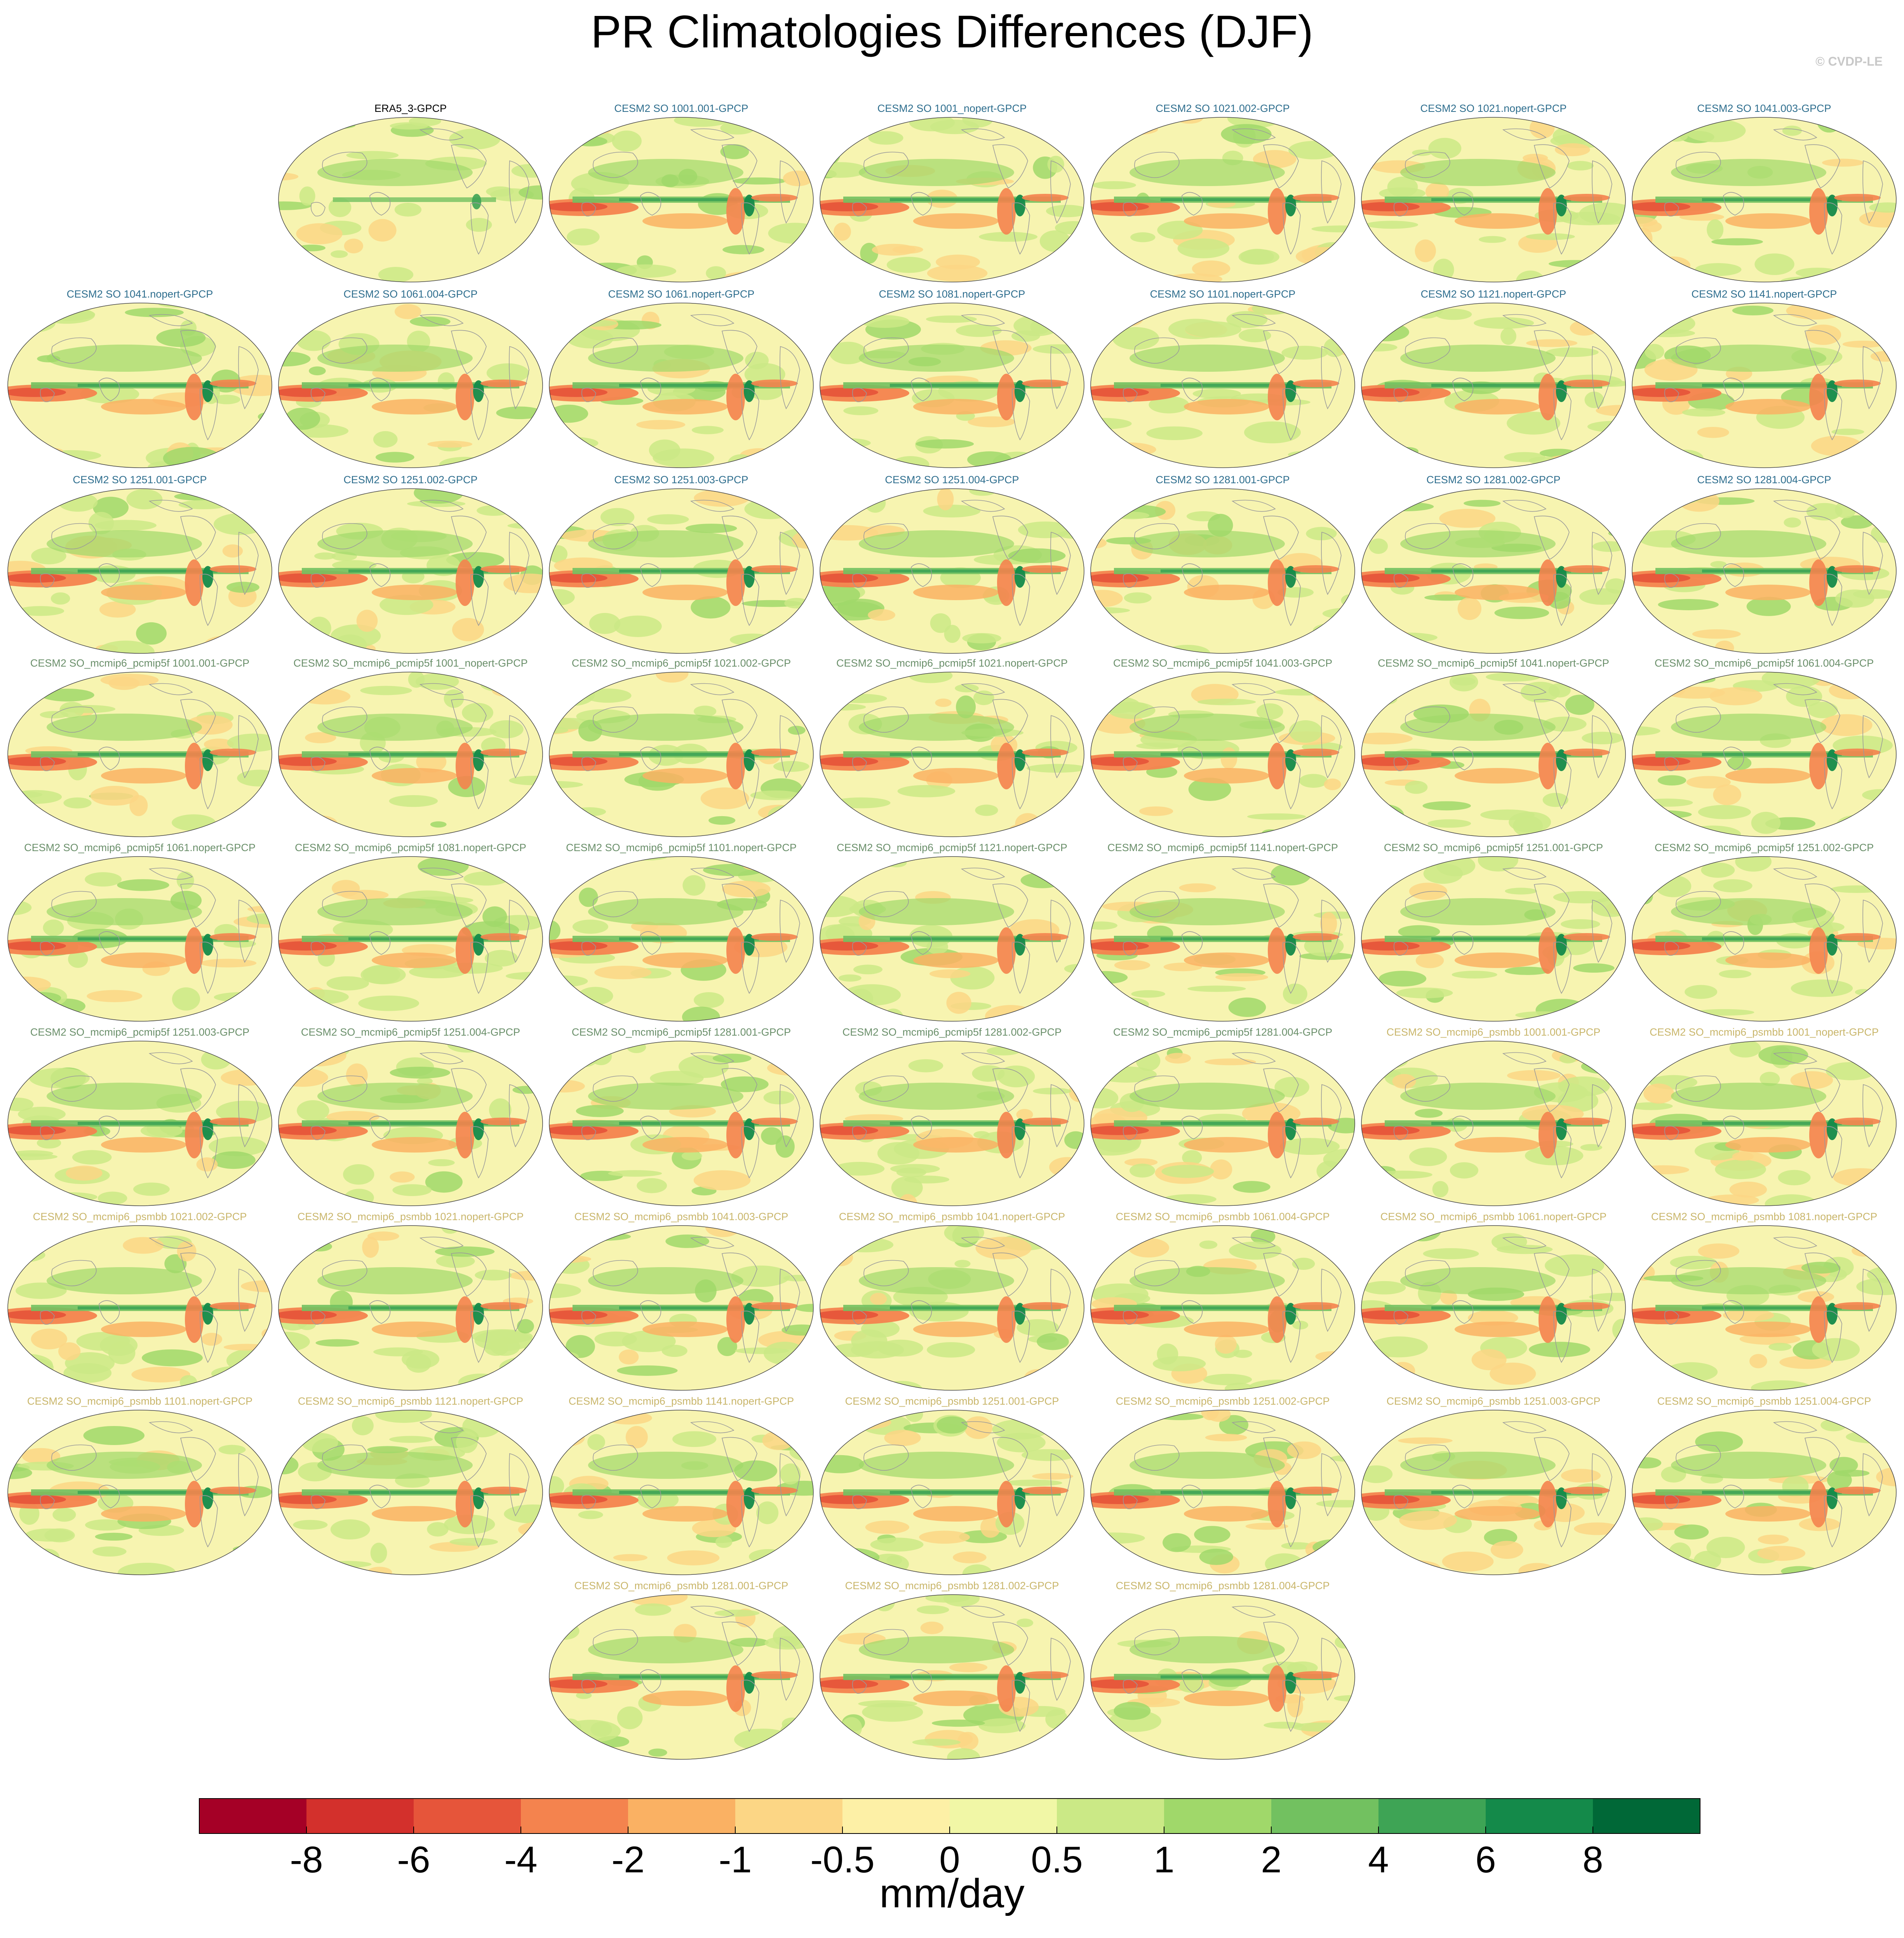 This screenshot has width=1904, height=1938. What do you see at coordinates (789, 1816) in the screenshot?
I see `colorbar-swatch` at bounding box center [789, 1816].